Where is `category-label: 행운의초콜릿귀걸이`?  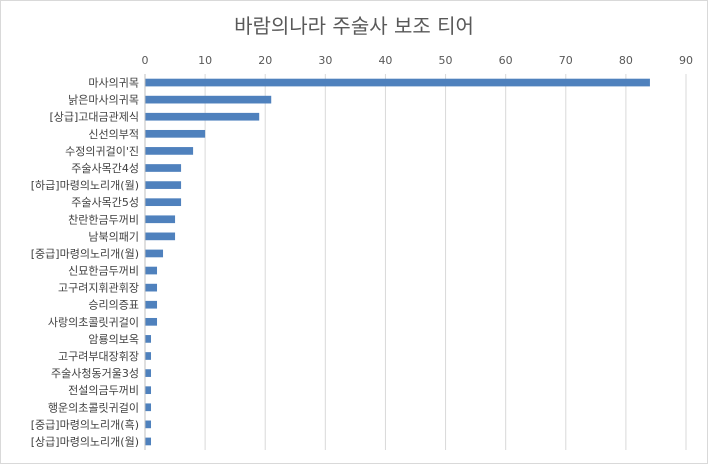
category-label: 행운의초콜릿귀걸이 is located at coordinates (93, 407).